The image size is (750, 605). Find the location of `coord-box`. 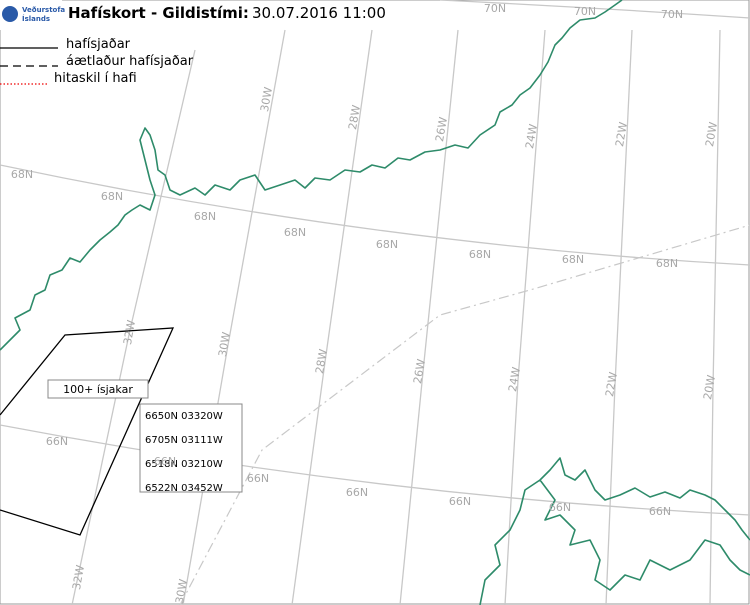

coord-box is located at coordinates (191, 448).